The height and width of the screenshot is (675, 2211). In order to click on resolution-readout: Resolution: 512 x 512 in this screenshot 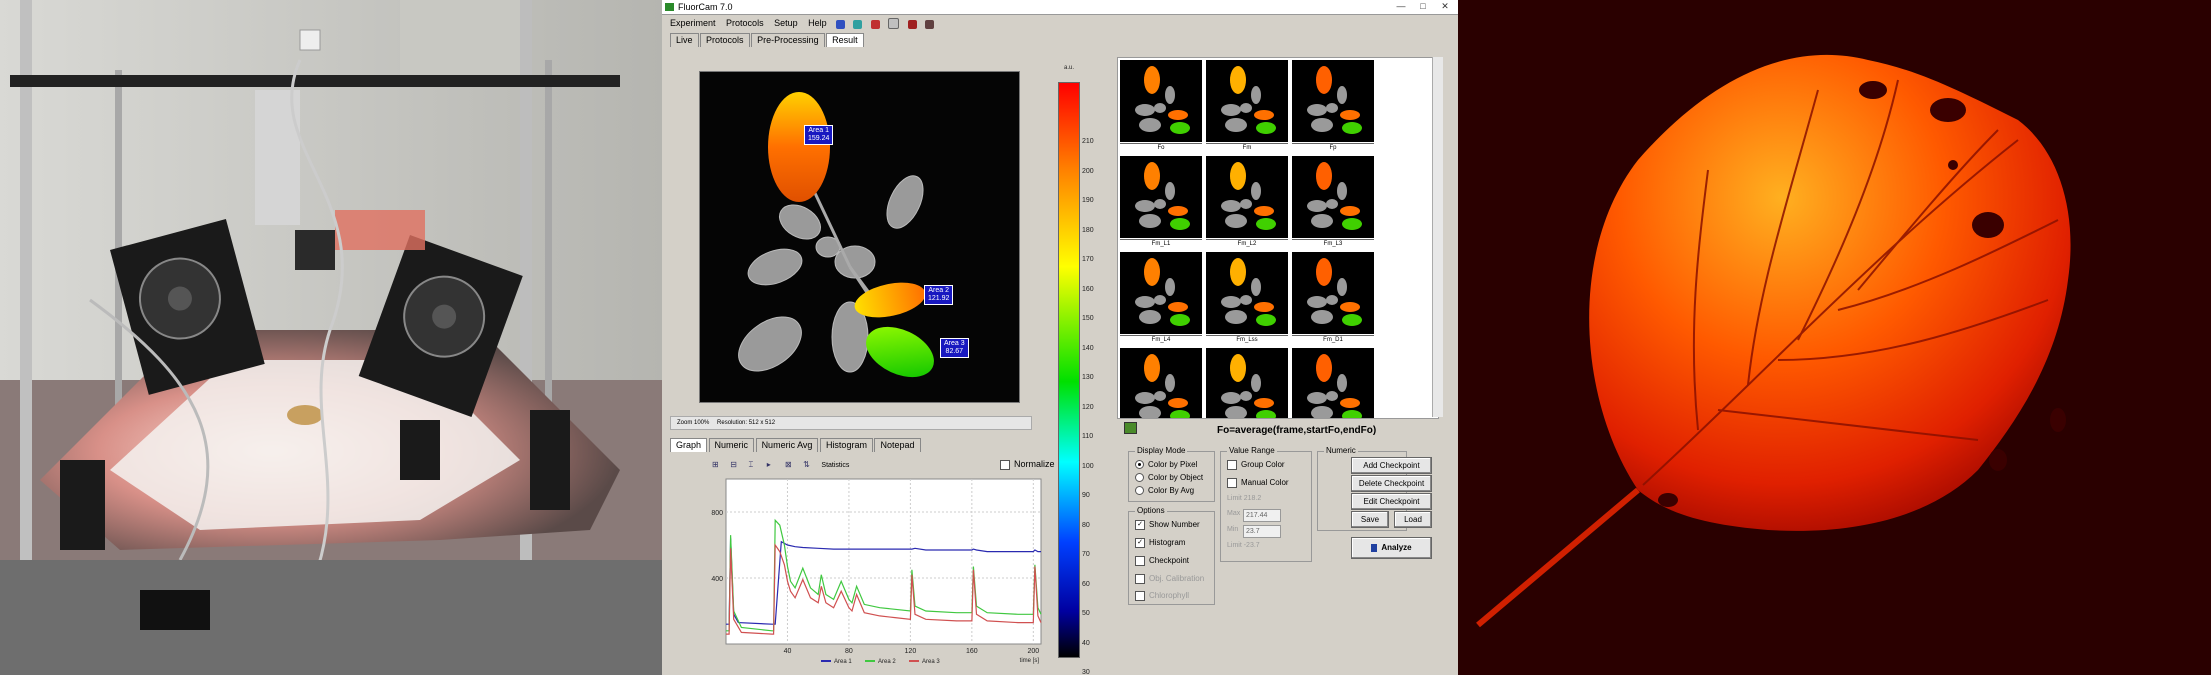, I will do `click(746, 423)`.